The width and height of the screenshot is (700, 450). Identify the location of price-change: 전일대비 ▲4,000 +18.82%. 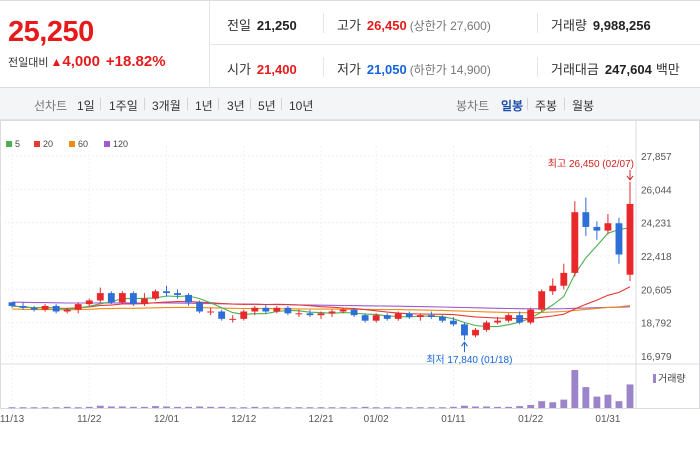
(108, 61).